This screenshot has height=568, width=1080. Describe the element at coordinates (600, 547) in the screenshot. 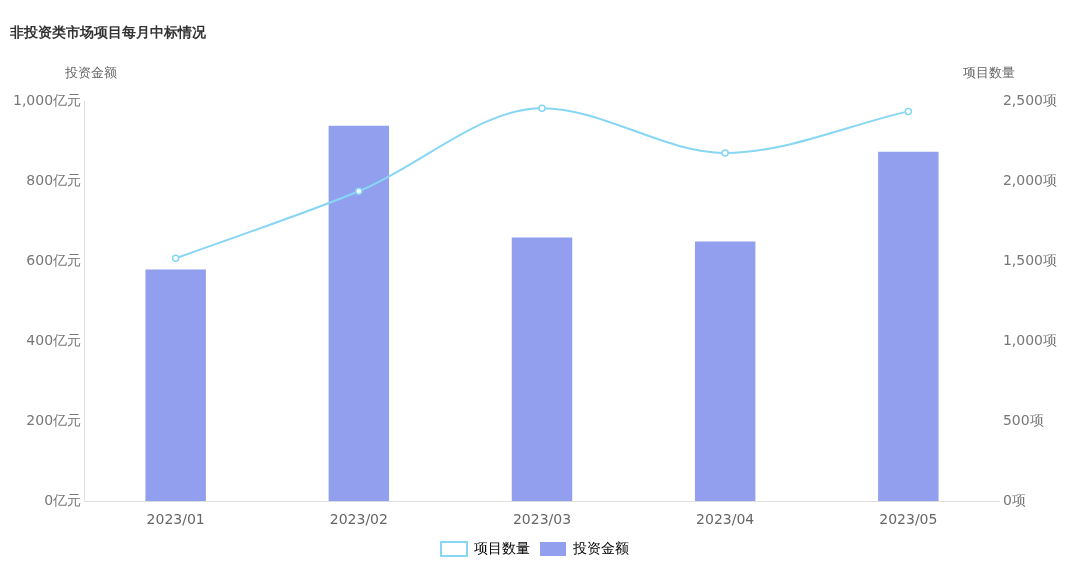

I see `legend-label: 投资金额` at that location.